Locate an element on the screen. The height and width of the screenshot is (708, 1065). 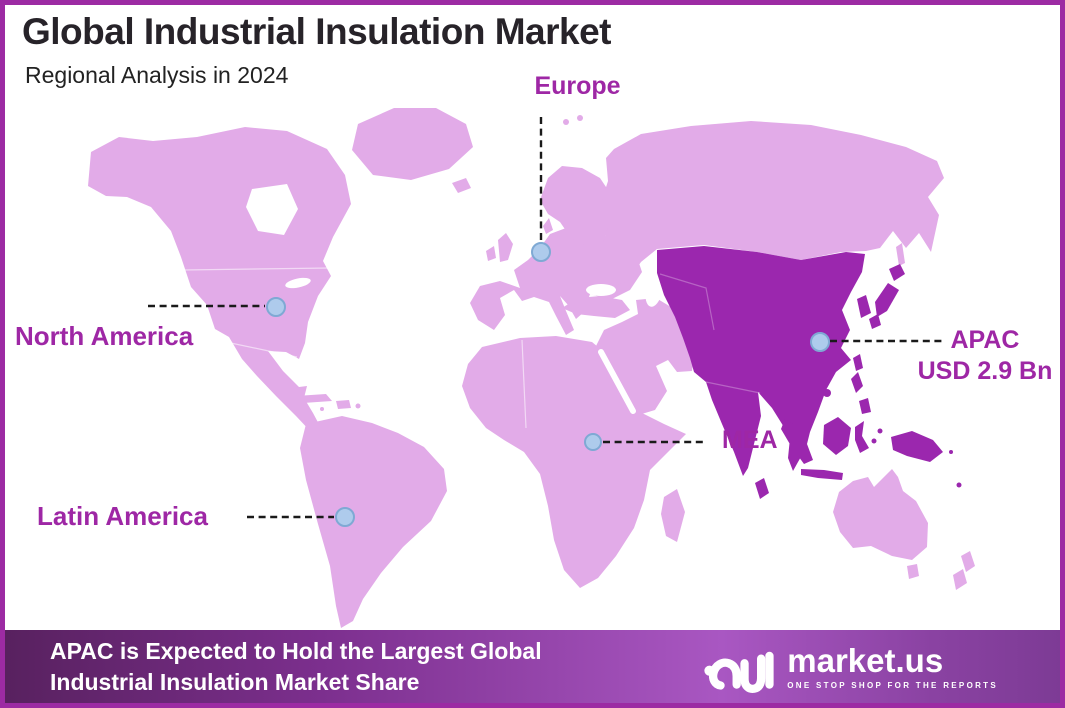
marketus-logo: market.us ONE STOP SHOP FOR THE REPORTS is located at coordinates (850, 667).